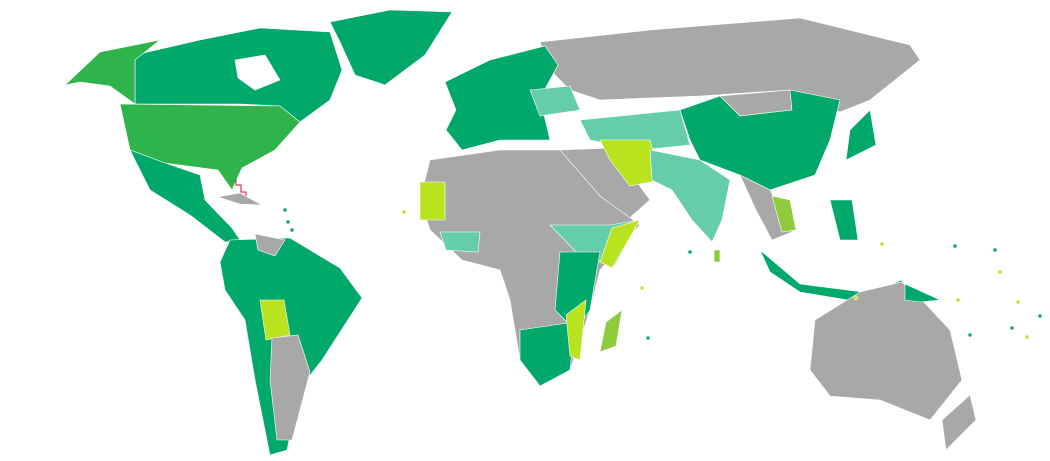 The height and width of the screenshot is (461, 1050). I want to click on region-mozambique, so click(576, 330).